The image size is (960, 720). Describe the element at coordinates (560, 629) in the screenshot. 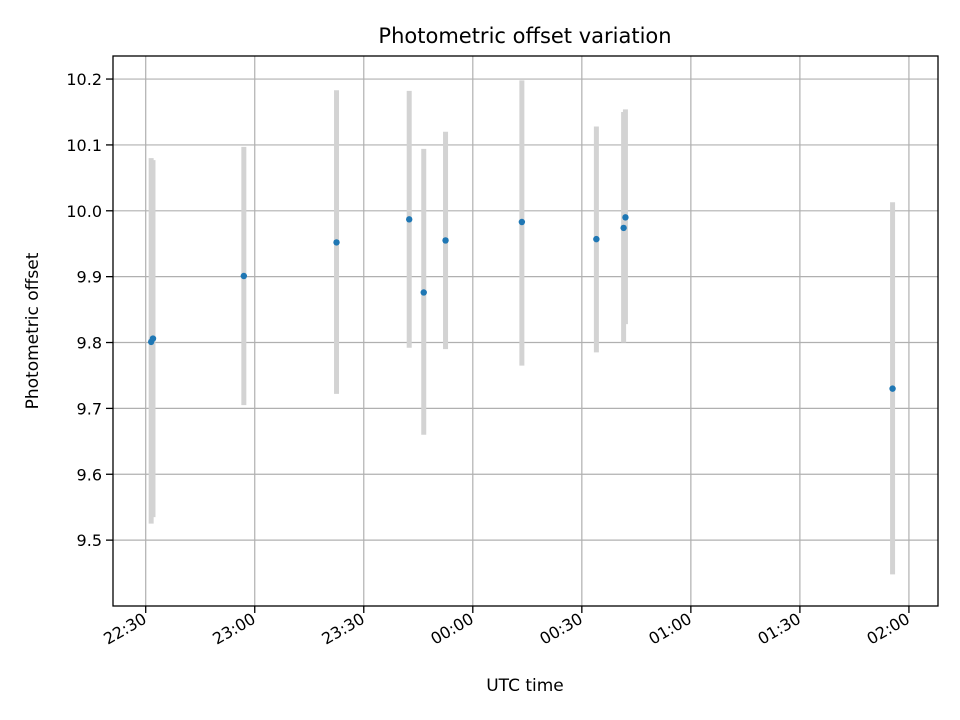

I see `x-tick-label: 00:30` at that location.